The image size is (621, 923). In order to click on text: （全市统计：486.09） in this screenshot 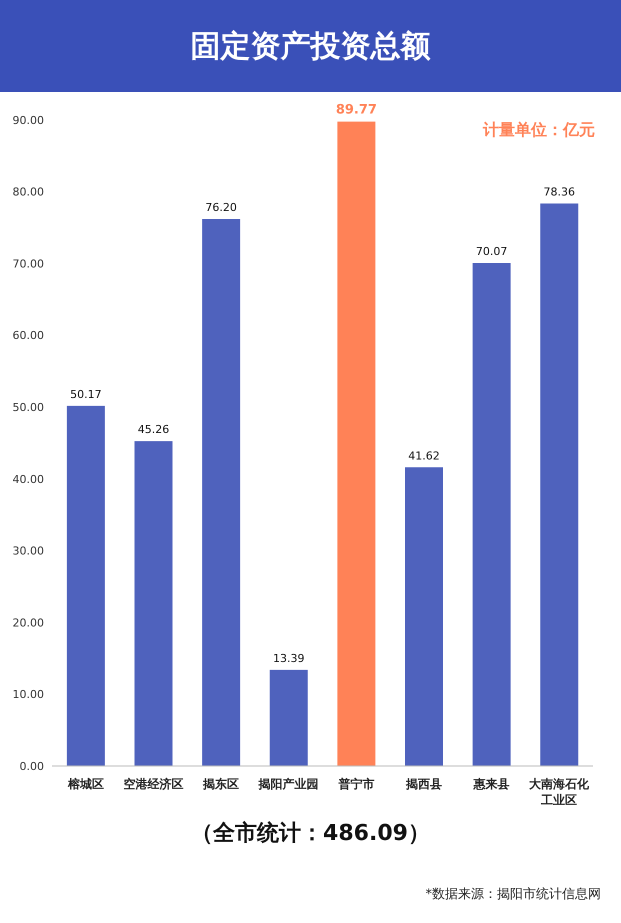, I will do `click(310, 834)`.